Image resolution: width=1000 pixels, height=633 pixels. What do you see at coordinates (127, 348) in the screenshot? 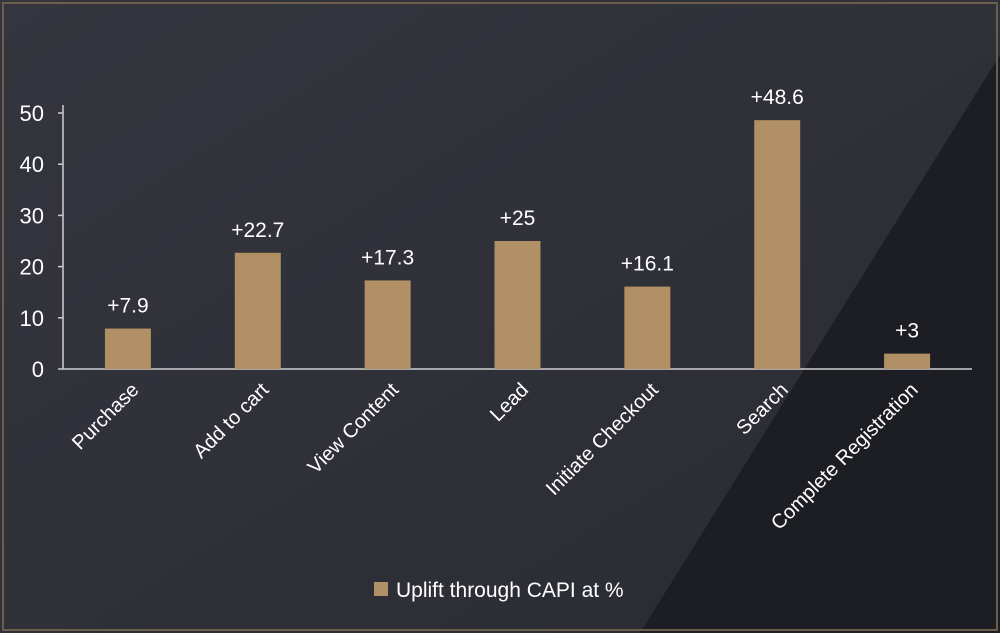
I see `bar-purchase` at bounding box center [127, 348].